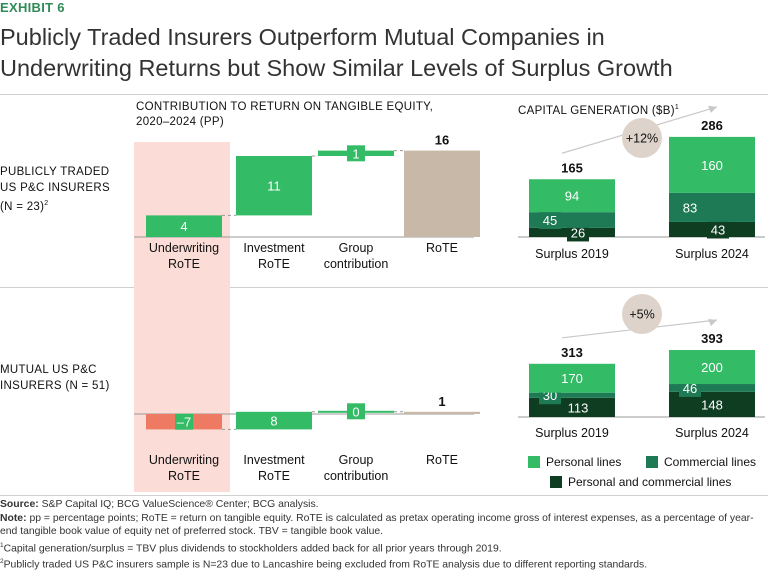 Image resolution: width=768 pixels, height=572 pixels. I want to click on capital_public-surplus-2019-commercial-lines-label-chip, so click(550, 221).